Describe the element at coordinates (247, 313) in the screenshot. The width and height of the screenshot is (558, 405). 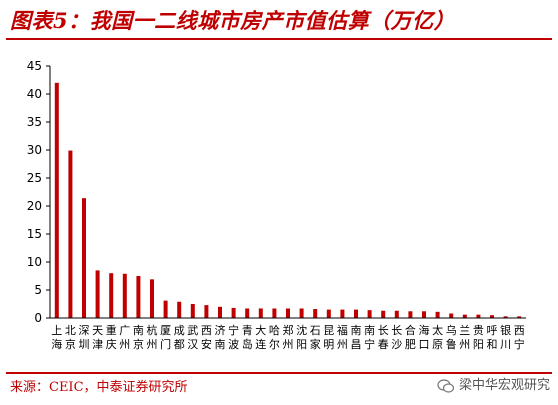
I see `bar-青岛` at that location.